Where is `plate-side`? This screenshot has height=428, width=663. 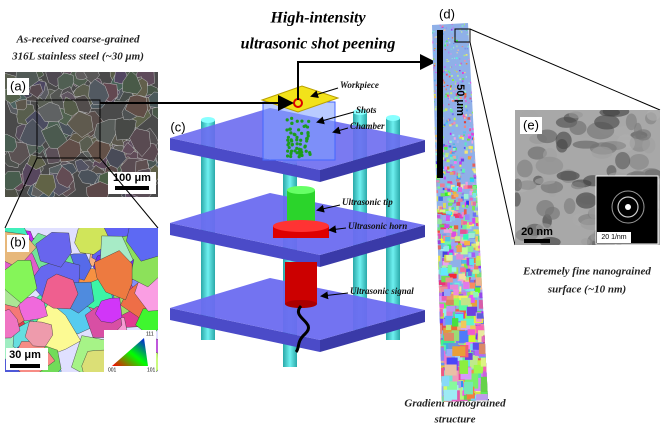
plate-side is located at coordinates (245, 330).